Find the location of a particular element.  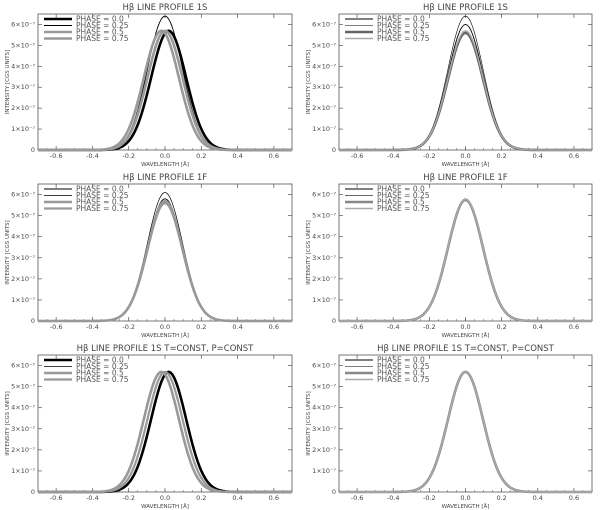

chart-title: Hβ LINE PROFILE 1F is located at coordinates (465, 178).